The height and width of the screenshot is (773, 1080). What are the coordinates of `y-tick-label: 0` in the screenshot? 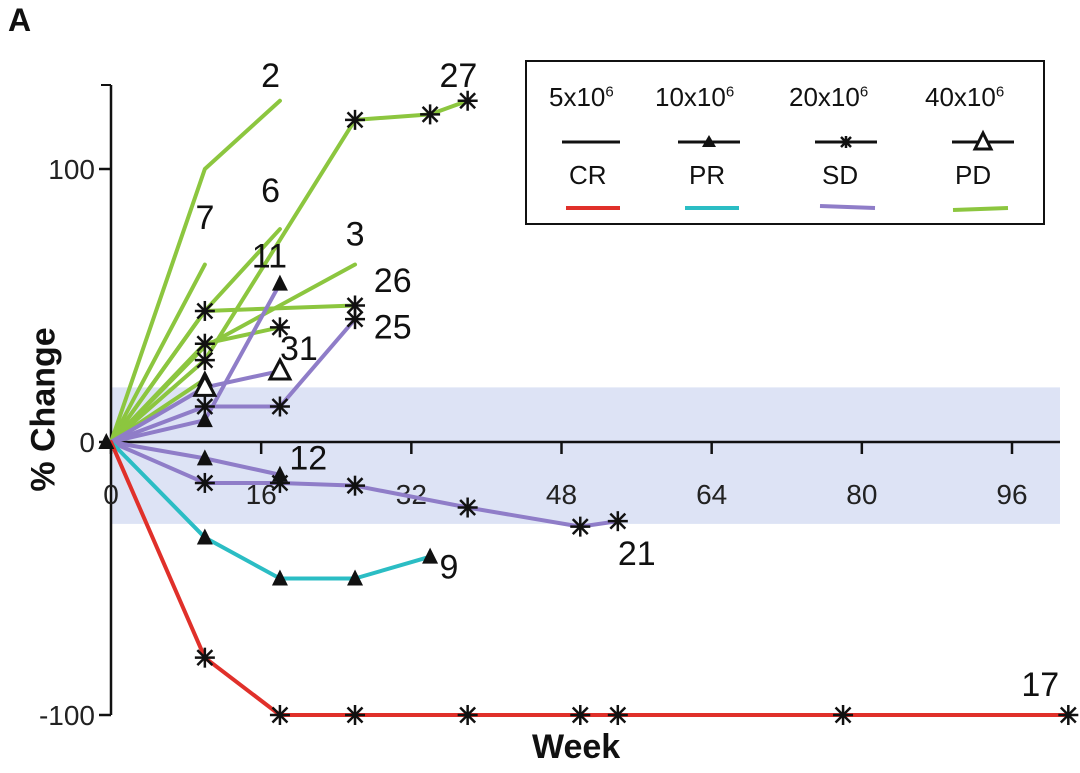 It's located at (87, 442).